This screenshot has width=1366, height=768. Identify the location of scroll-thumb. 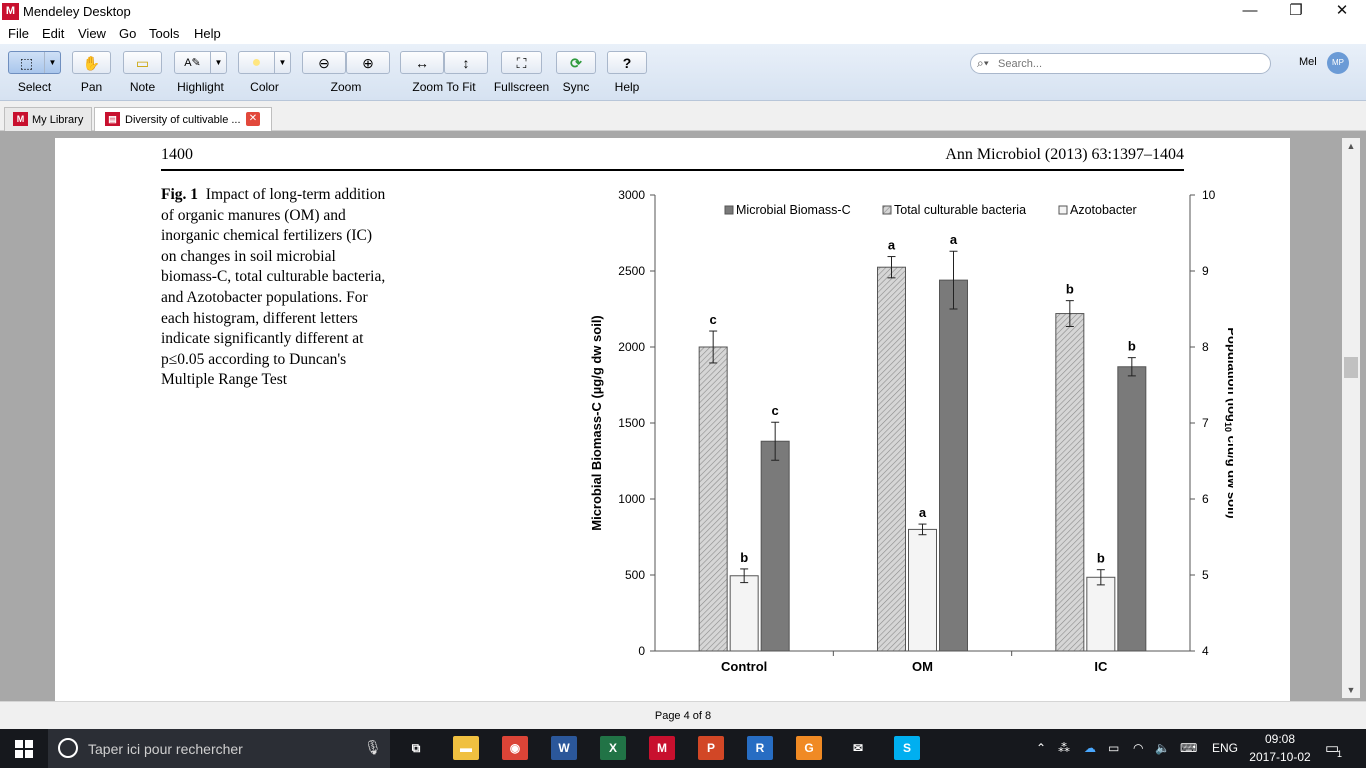
(1351, 367).